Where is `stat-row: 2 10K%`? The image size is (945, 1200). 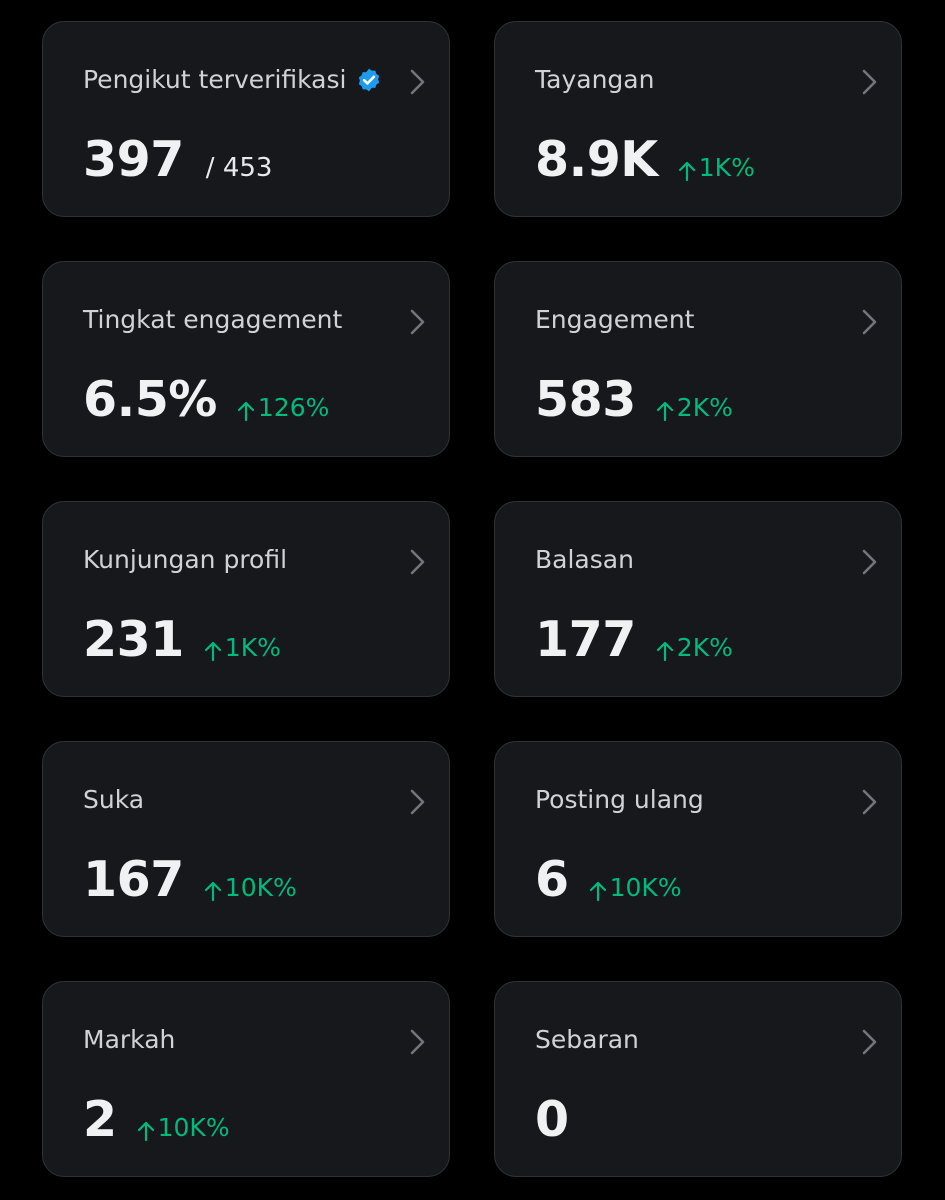
stat-row: 2 10K% is located at coordinates (156, 1120).